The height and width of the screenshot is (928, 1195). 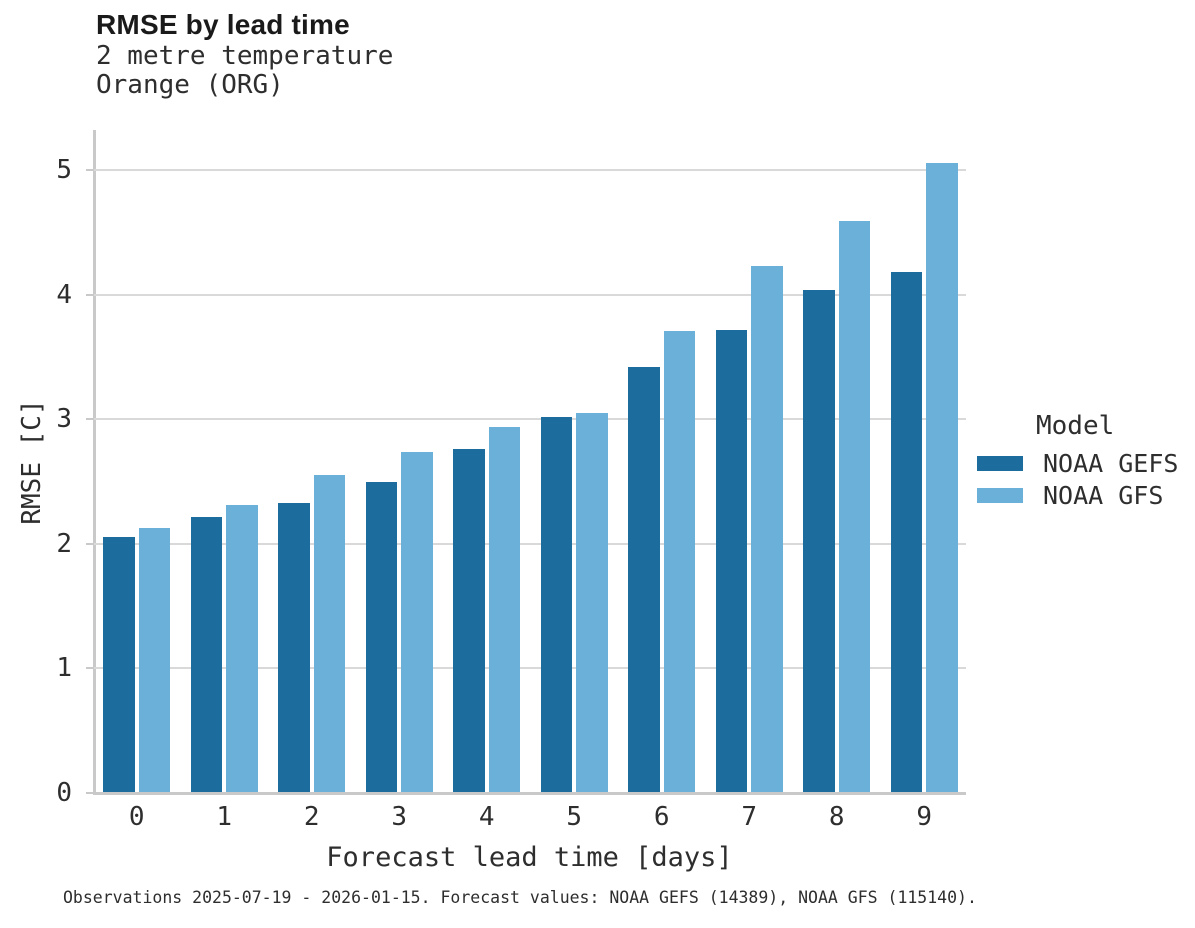 What do you see at coordinates (1000, 495) in the screenshot?
I see `legend-swatch-noaa-gfs` at bounding box center [1000, 495].